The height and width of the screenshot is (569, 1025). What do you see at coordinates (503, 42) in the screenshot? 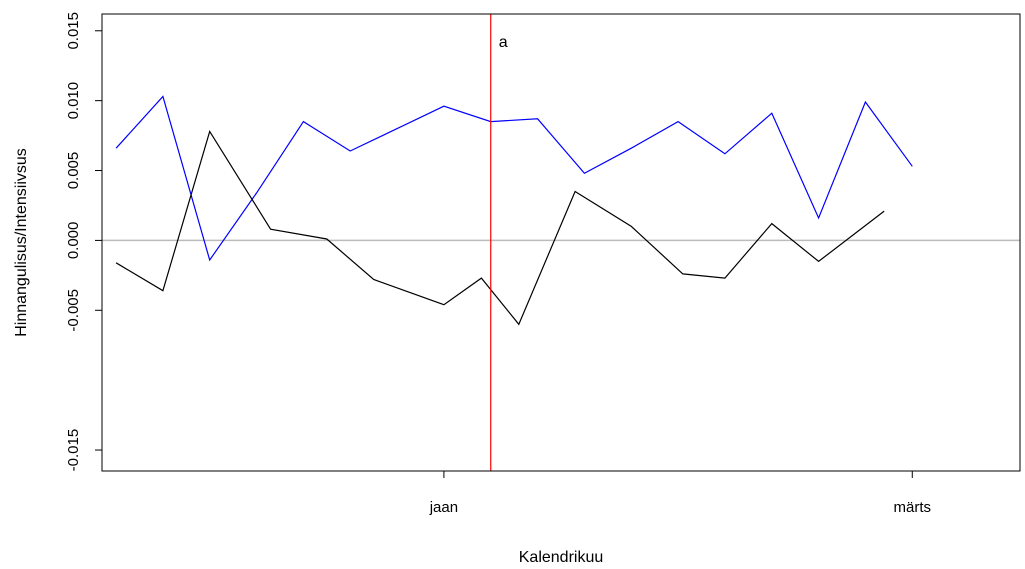
I see `vline-annotation: a` at bounding box center [503, 42].